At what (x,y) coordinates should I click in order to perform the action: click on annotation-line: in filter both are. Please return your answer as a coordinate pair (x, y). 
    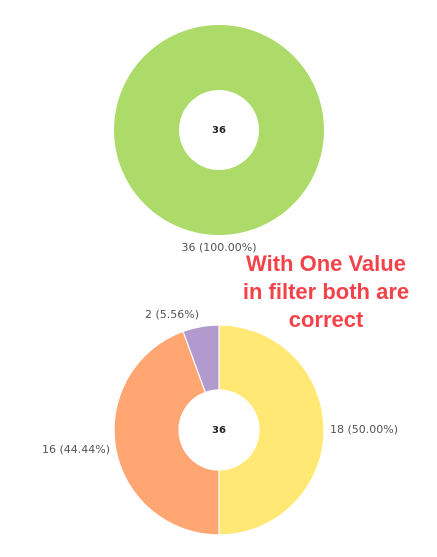
    Looking at the image, I should click on (326, 291).